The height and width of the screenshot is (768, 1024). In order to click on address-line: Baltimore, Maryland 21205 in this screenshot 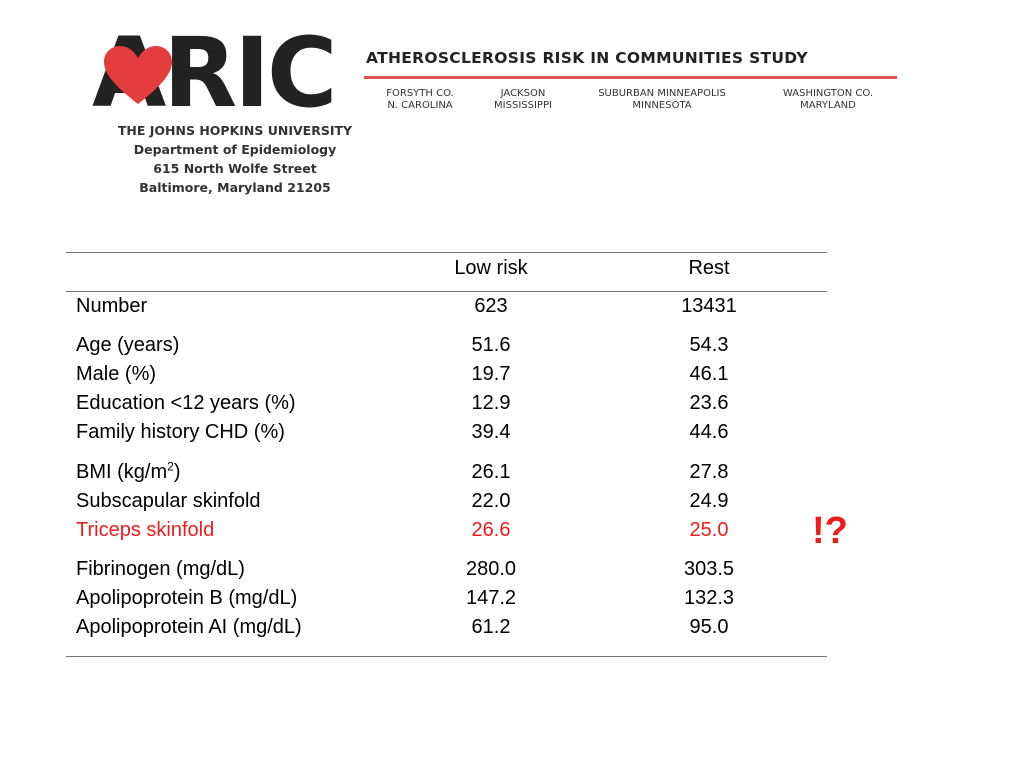, I will do `click(235, 187)`.